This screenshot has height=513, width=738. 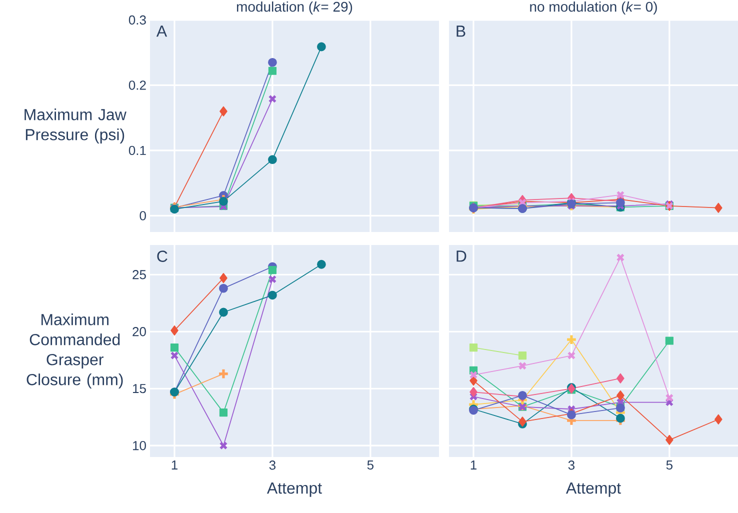 I want to click on y-tick-label: 10, so click(x=139, y=445).